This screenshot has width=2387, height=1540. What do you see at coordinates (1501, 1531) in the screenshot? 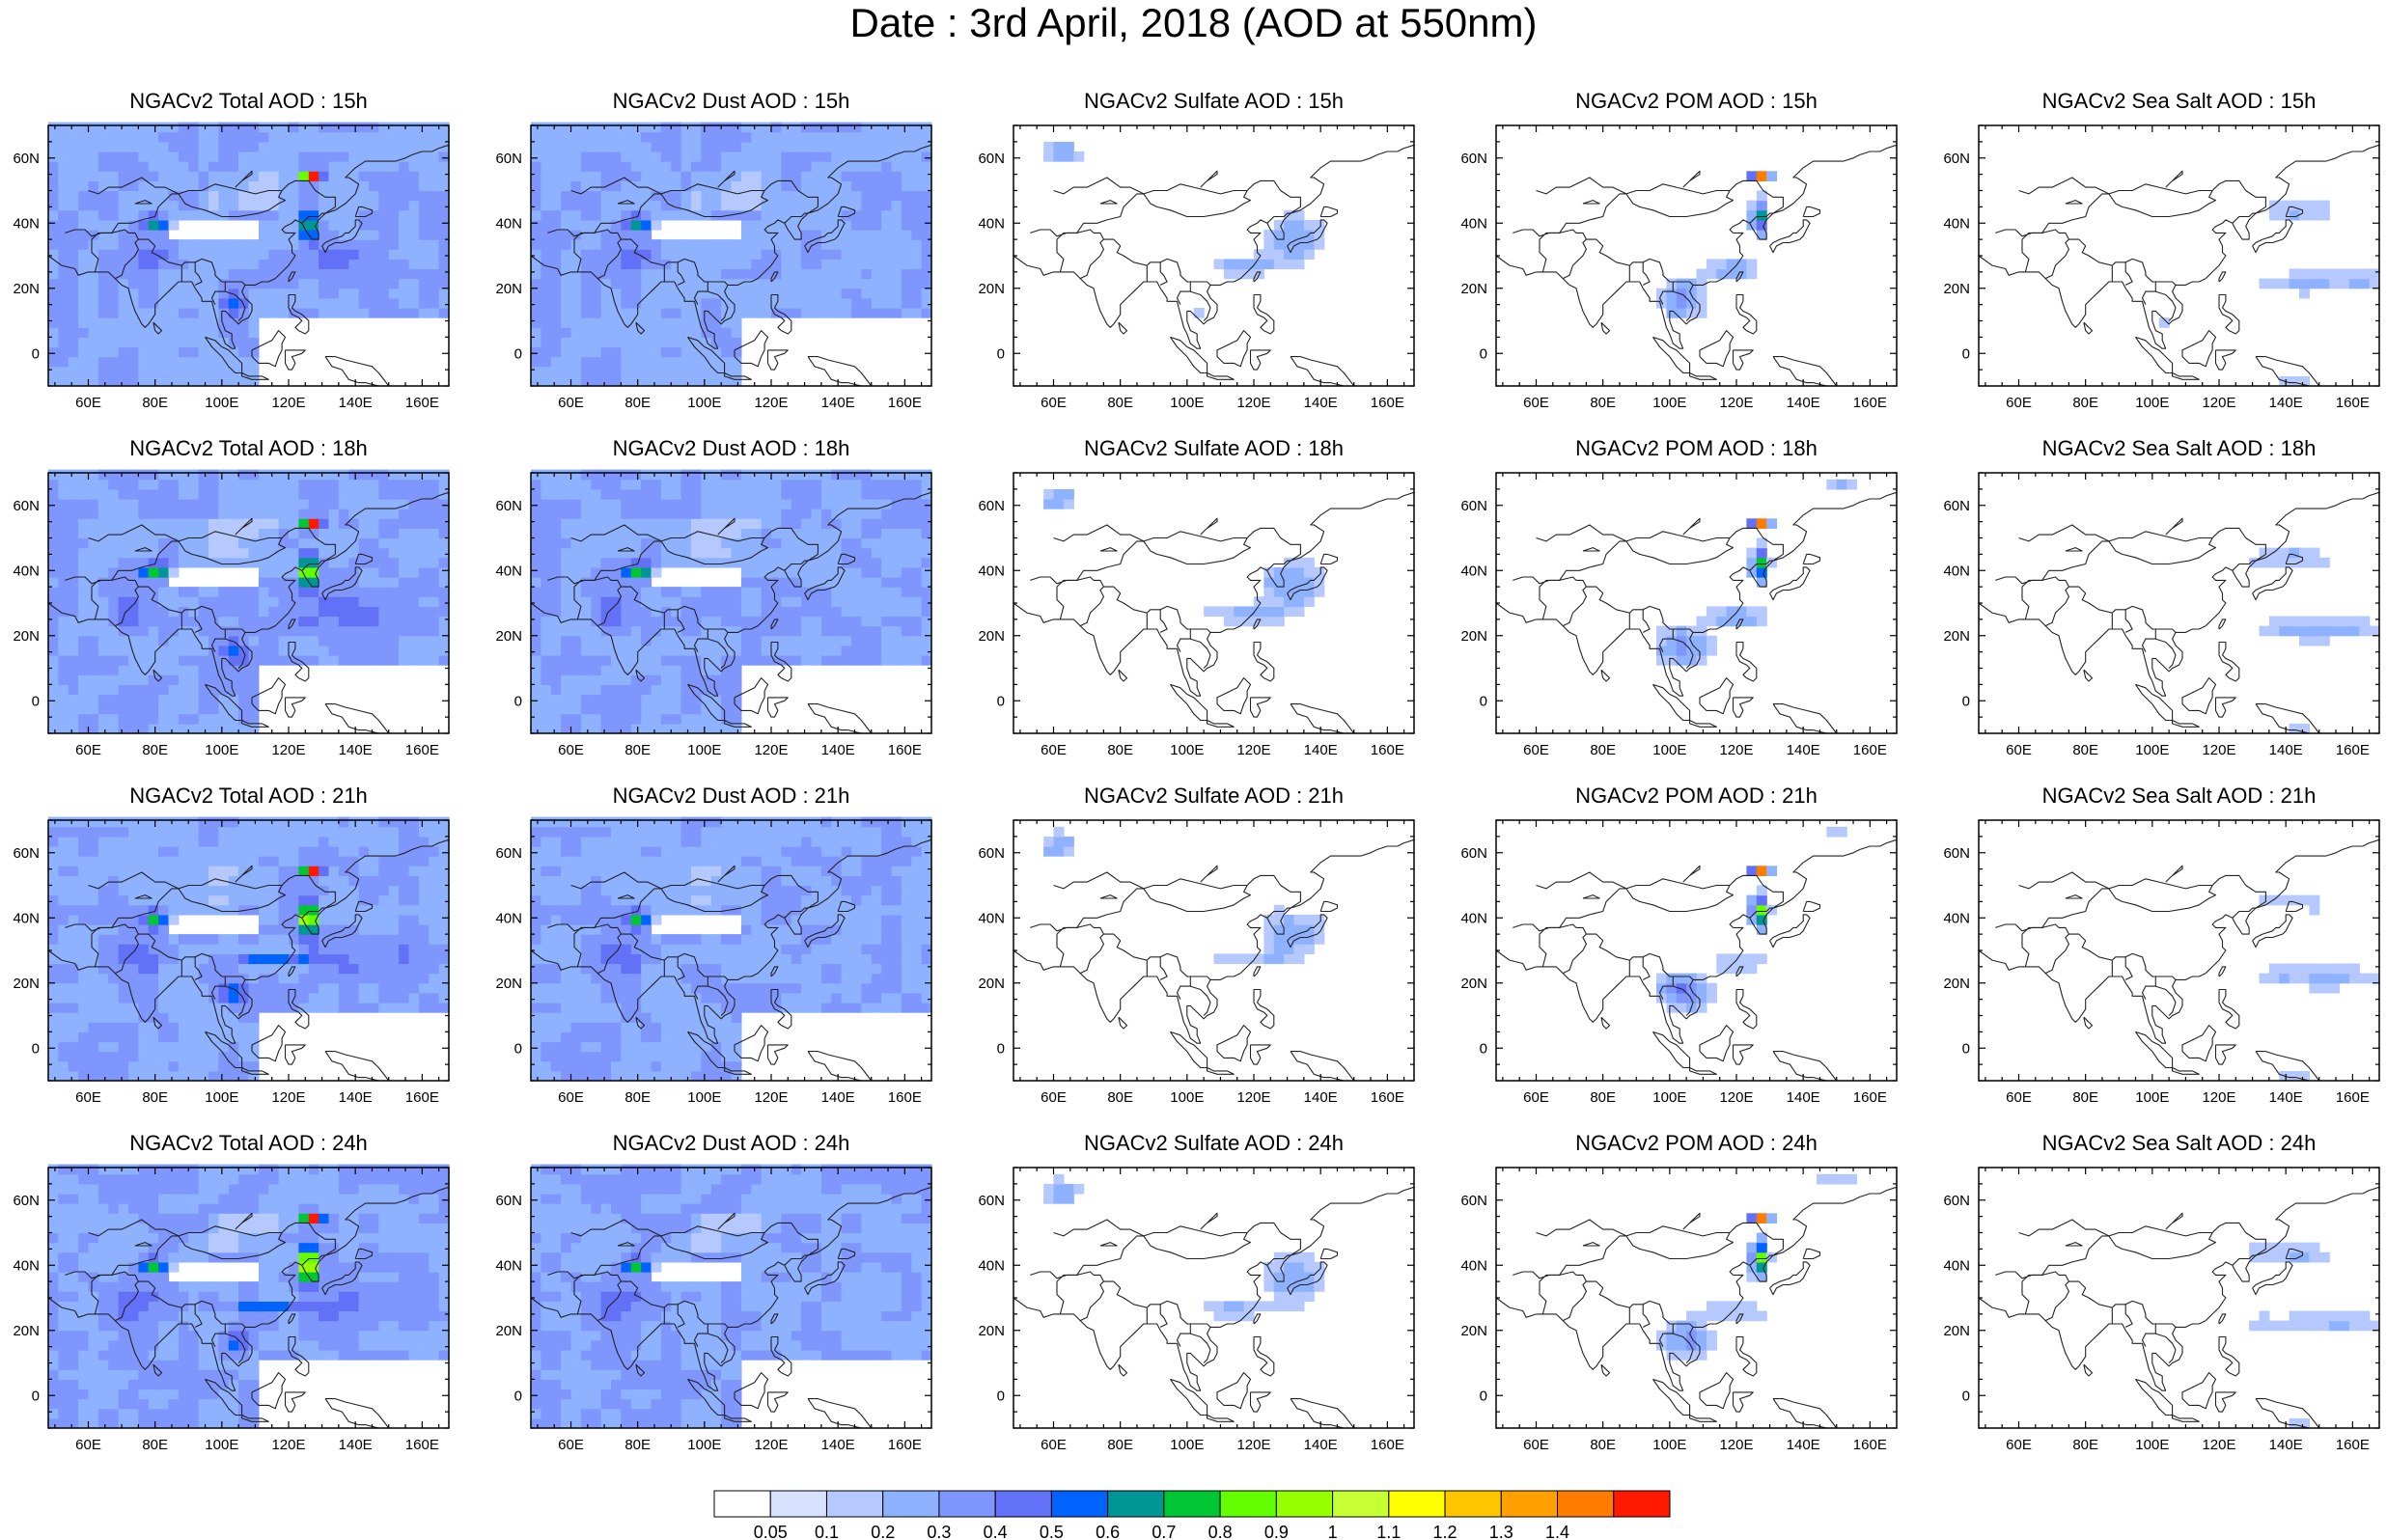
I see `colorbar-label: 1.3` at bounding box center [1501, 1531].